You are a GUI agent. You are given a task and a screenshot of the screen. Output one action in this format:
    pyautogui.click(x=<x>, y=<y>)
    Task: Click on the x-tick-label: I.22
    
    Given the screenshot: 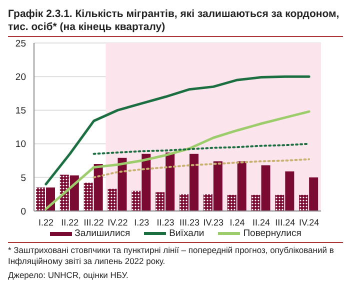 What is the action you would take?
    pyautogui.click(x=46, y=222)
    